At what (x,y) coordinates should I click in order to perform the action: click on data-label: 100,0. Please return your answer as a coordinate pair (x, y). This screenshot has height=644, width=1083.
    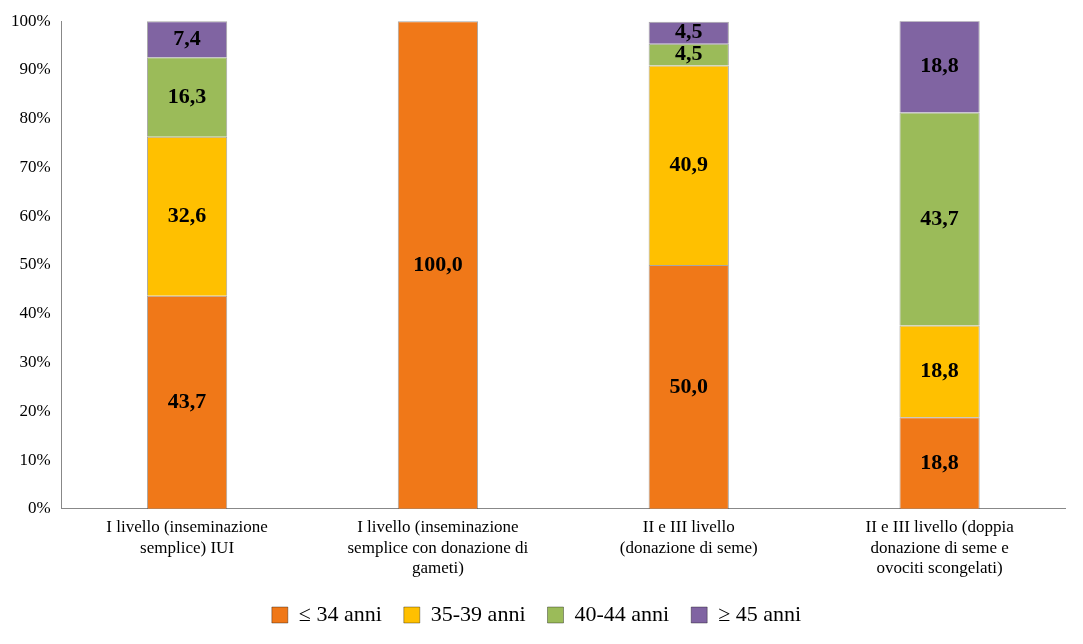
    Looking at the image, I should click on (438, 263).